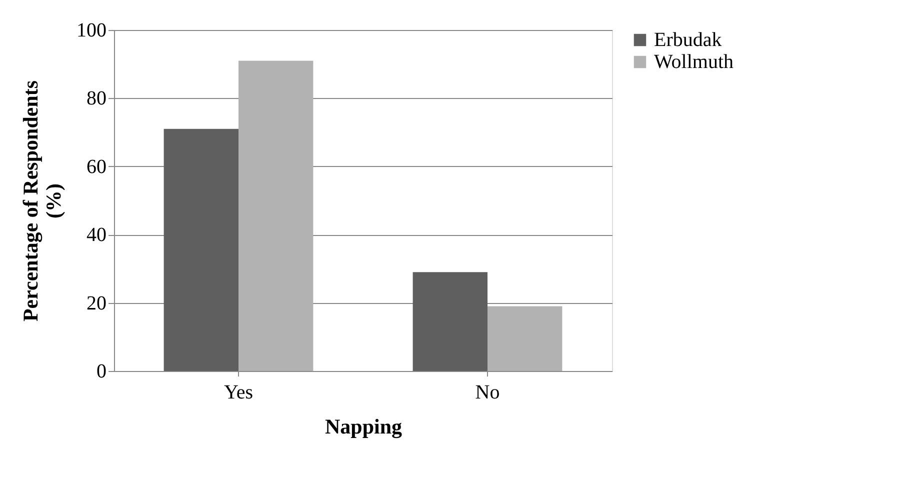 The width and height of the screenshot is (910, 504). I want to click on y-tick-label: 100, so click(91, 31).